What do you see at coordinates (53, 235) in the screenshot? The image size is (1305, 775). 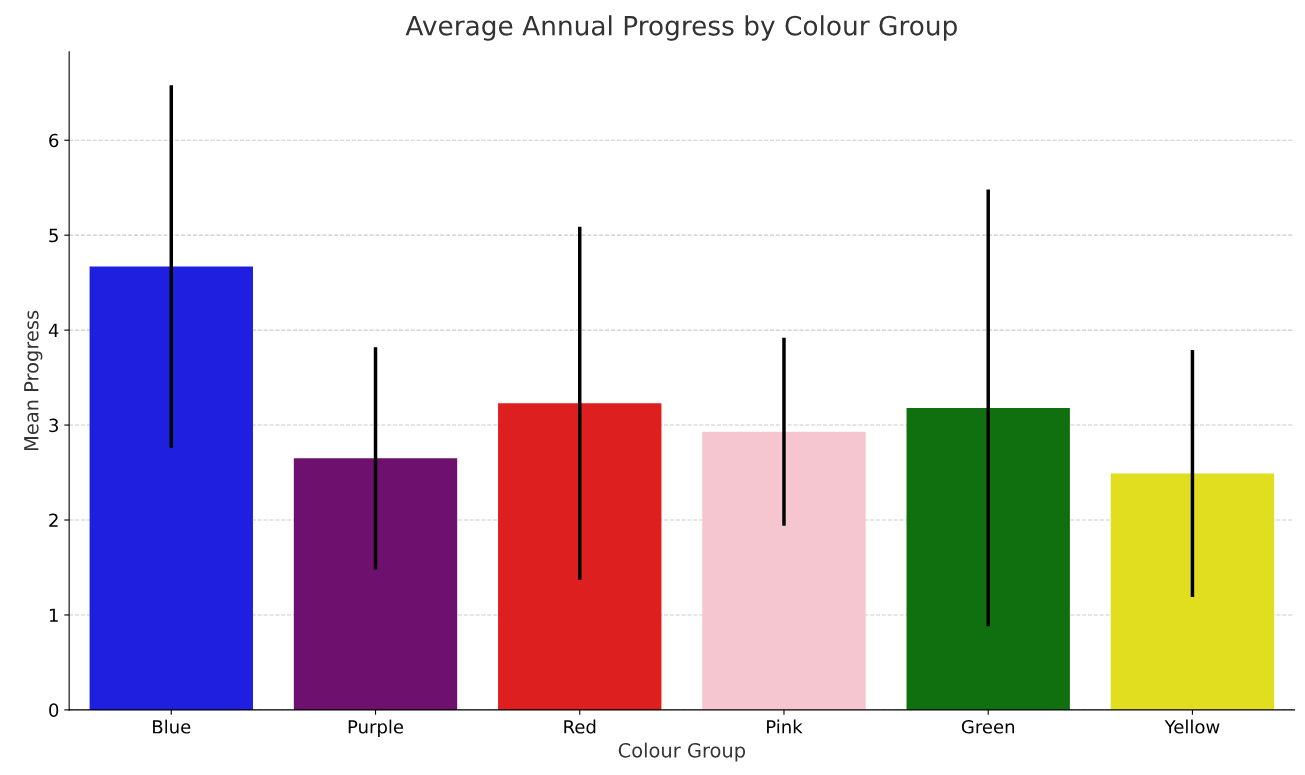 I see `y-tick-label: 5` at bounding box center [53, 235].